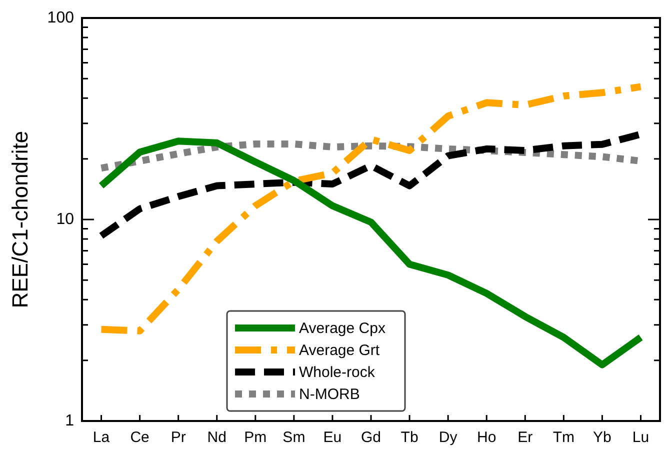  Describe the element at coordinates (294, 437) in the screenshot. I see `x-tick-label: Sm` at that location.